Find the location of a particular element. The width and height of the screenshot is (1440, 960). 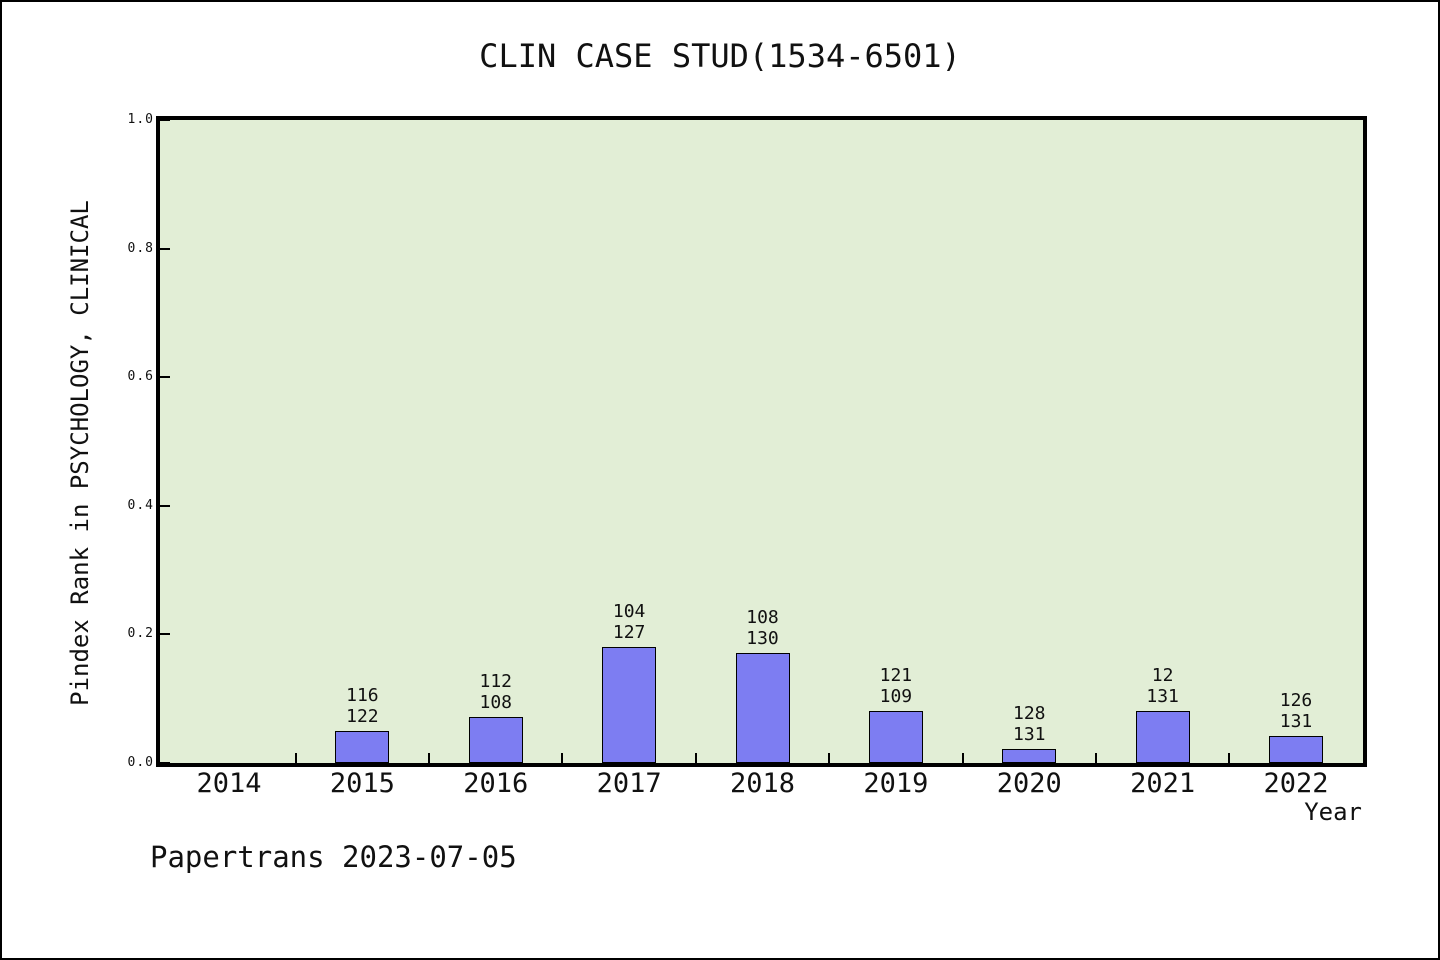

y-tick-label: 0.2 is located at coordinates (140, 634).